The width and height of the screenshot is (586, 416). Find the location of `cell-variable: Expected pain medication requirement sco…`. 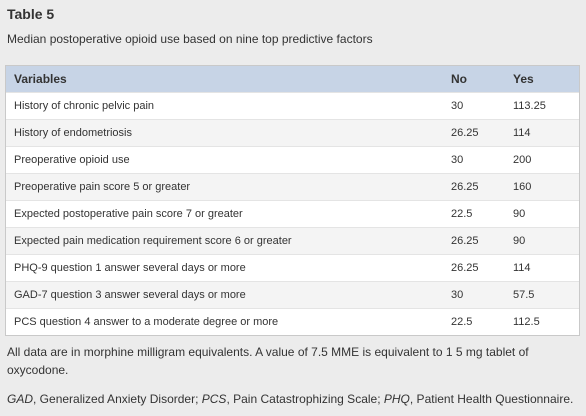

cell-variable: Expected pain medication requirement sco… is located at coordinates (228, 241).